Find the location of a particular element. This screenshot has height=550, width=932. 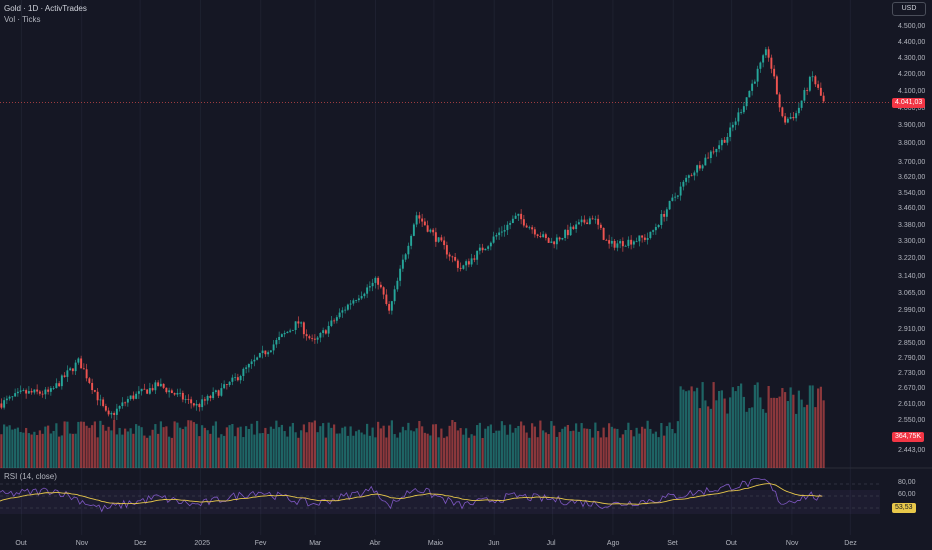

rsi-band is located at coordinates (440, 502).